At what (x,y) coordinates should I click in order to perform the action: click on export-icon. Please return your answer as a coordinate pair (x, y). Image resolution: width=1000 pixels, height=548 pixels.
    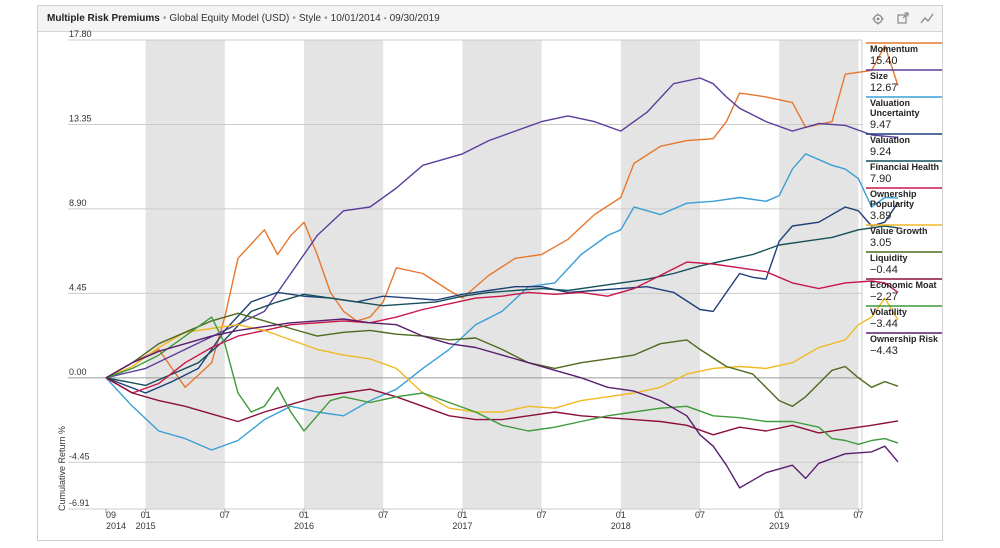
    Looking at the image, I should click on (903, 19).